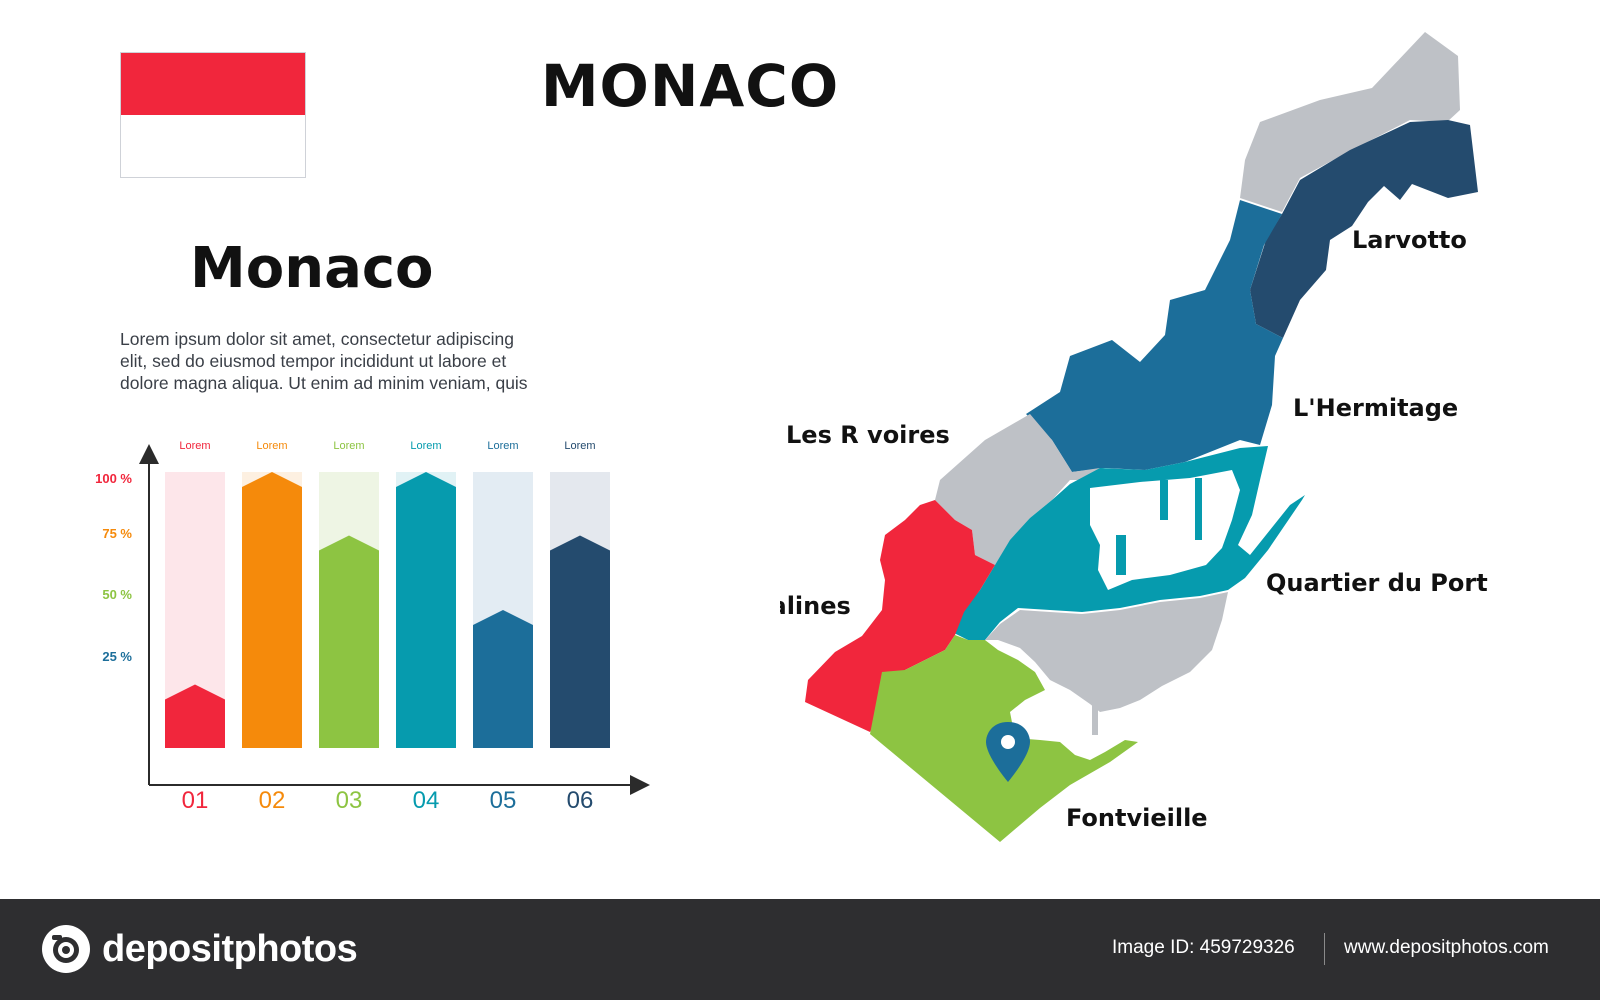  I want to click on region-les-salines, so click(900, 616).